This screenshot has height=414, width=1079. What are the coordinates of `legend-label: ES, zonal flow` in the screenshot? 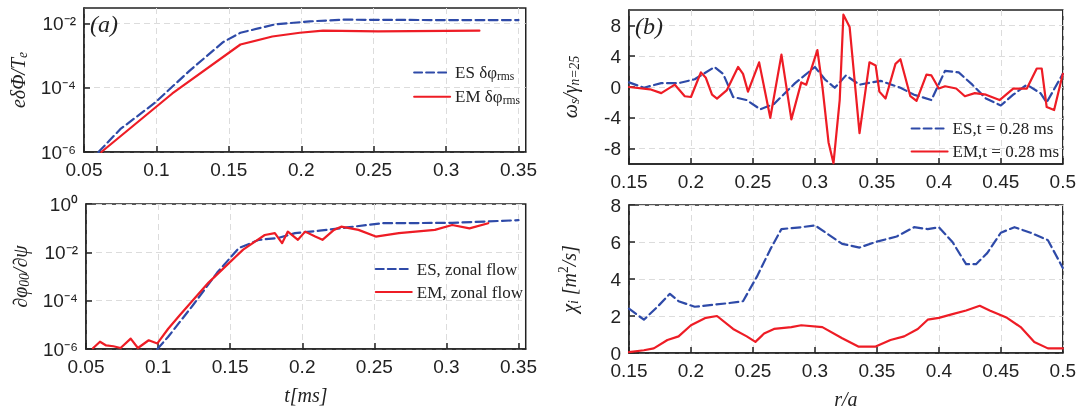 It's located at (467, 269).